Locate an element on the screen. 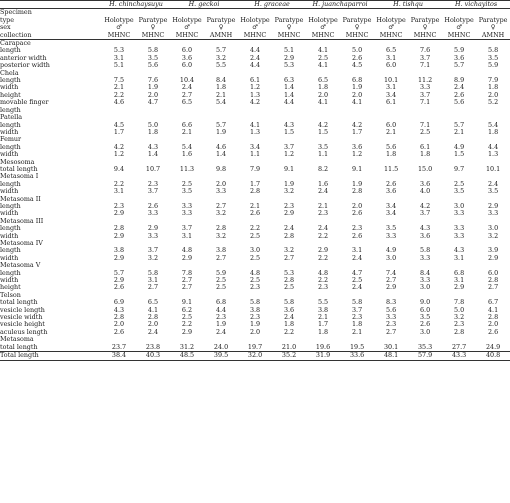  value-cell: 3.2 is located at coordinates (289, 251).